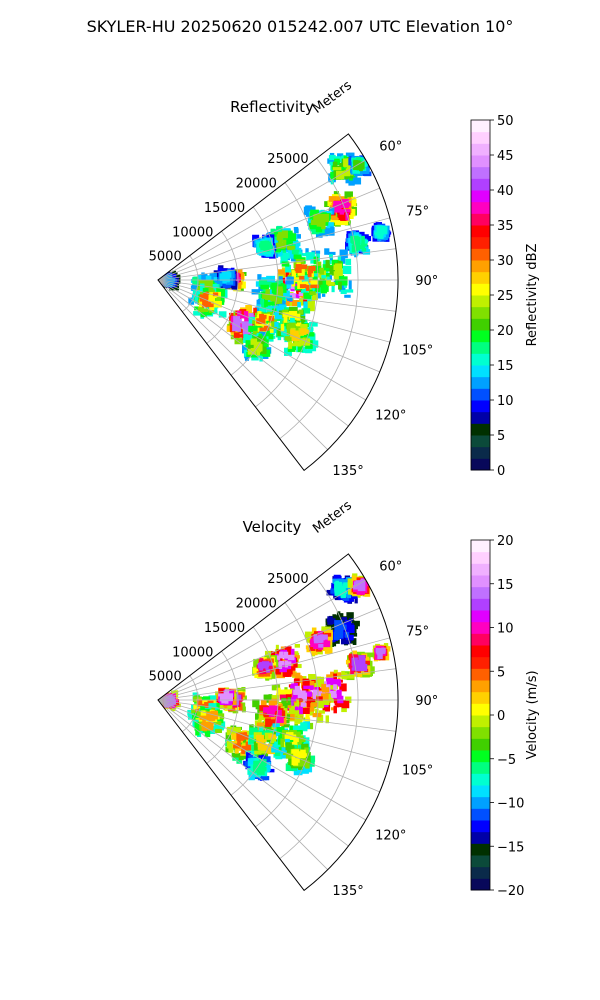  Describe the element at coordinates (347, 471) in the screenshot. I see `angle-tick-label: 135°` at that location.